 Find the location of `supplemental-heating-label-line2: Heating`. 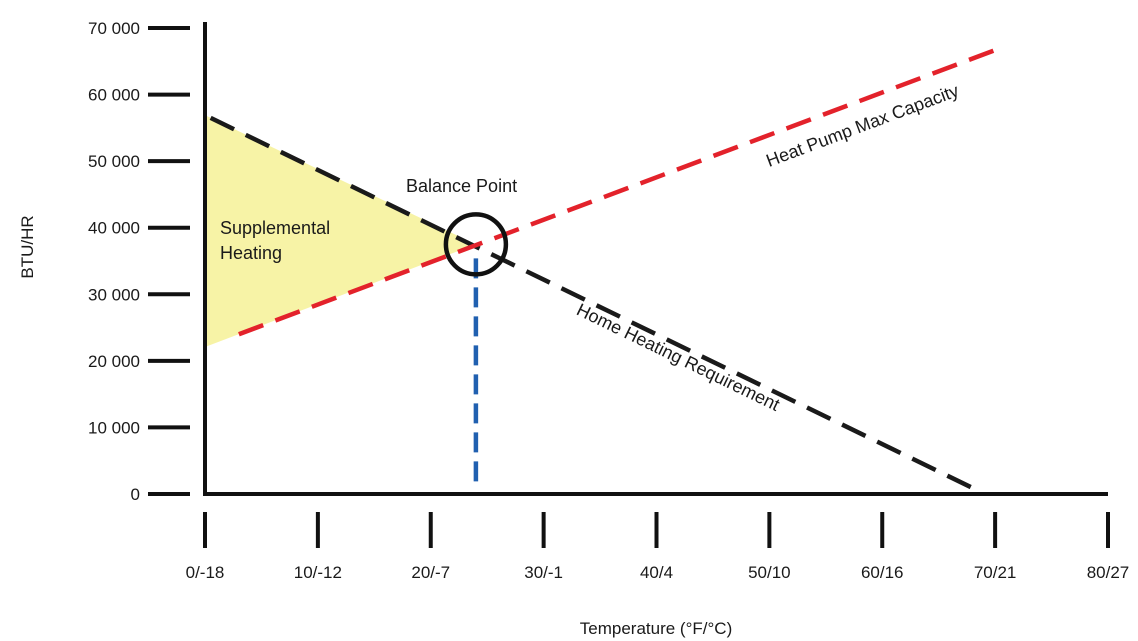

supplemental-heating-label-line2: Heating is located at coordinates (251, 253).